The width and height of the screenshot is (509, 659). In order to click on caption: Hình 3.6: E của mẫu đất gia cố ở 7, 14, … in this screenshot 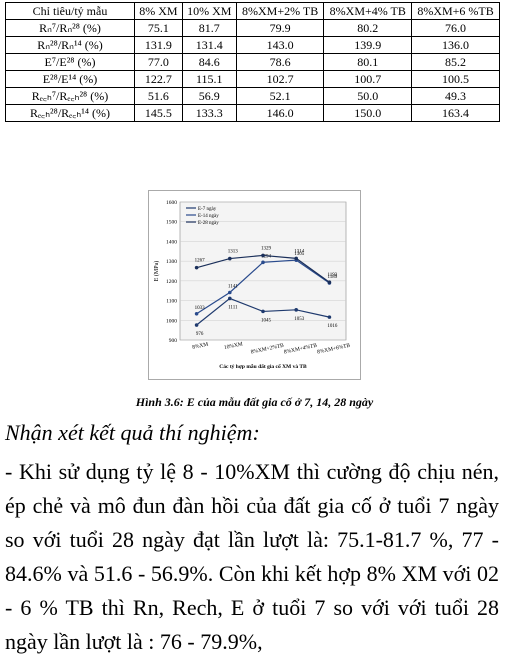, I will do `click(254, 402)`.